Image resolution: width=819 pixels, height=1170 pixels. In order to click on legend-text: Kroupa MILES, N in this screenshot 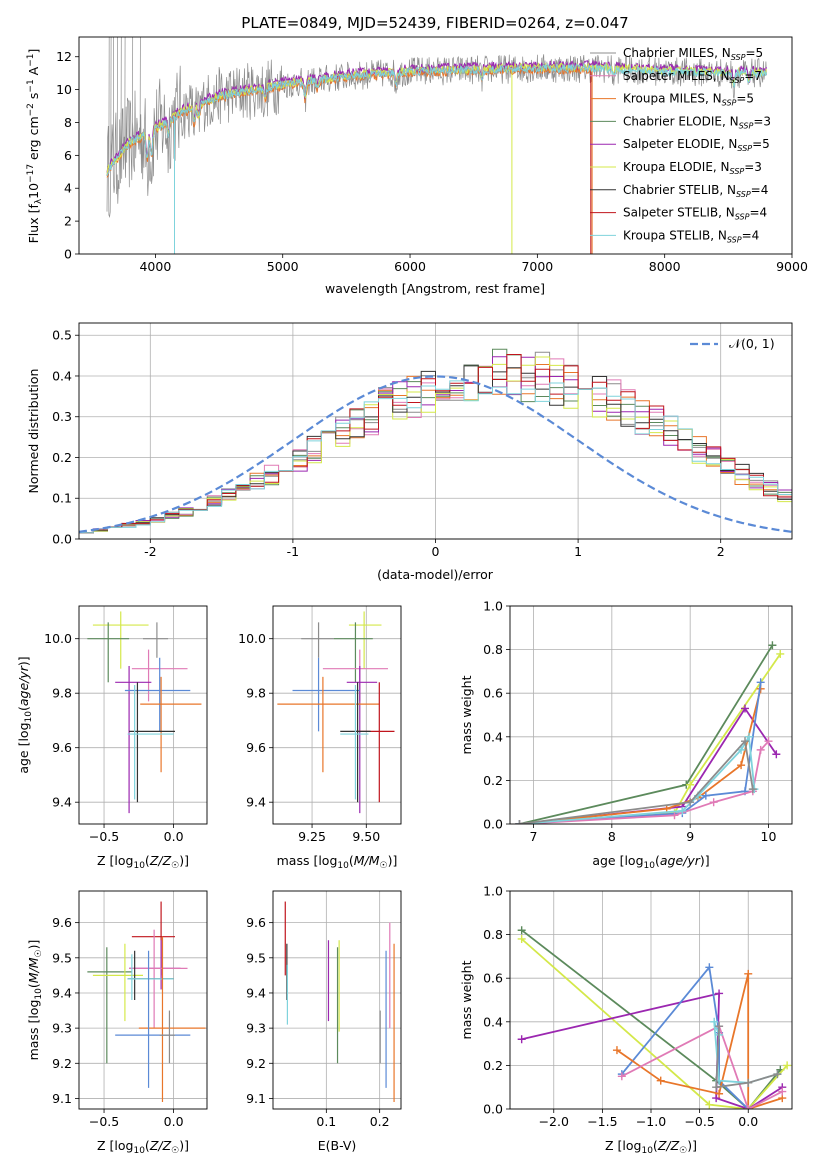, I will do `click(672, 99)`.